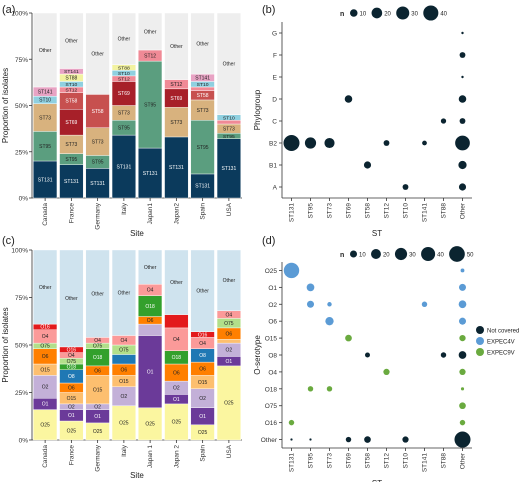  Describe the element at coordinates (387, 211) in the screenshot. I see `x-tick-label: ST12` at that location.